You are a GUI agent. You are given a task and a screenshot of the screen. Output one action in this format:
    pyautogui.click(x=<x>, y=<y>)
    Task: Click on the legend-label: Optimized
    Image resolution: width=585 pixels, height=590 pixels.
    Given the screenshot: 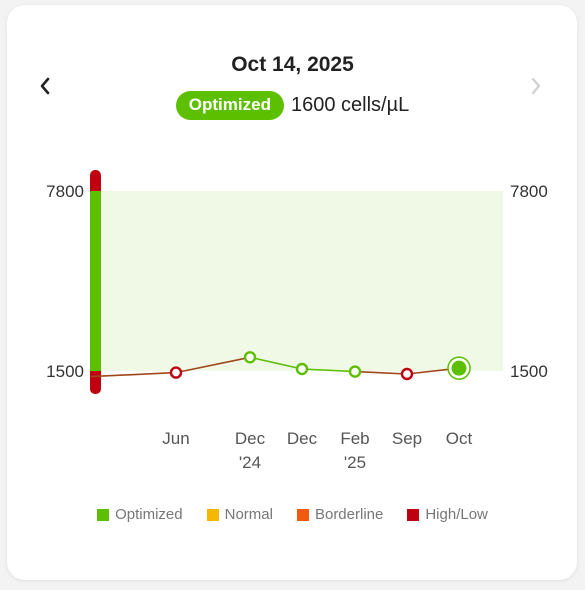 What is the action you would take?
    pyautogui.click(x=149, y=514)
    